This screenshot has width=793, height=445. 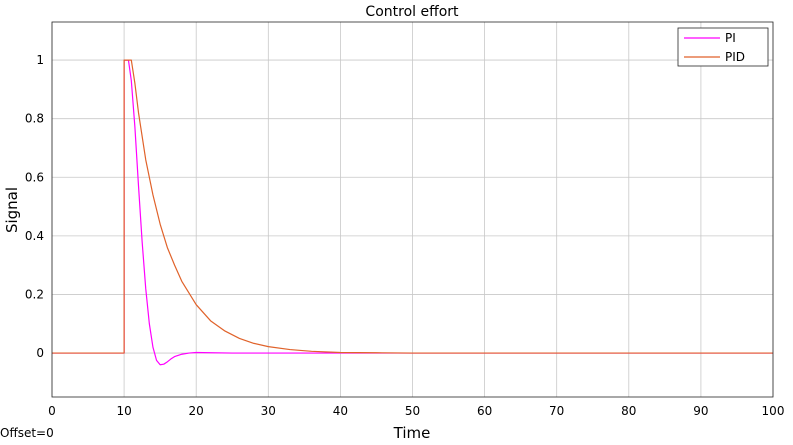 I want to click on x-tick-label: 80, so click(x=628, y=411).